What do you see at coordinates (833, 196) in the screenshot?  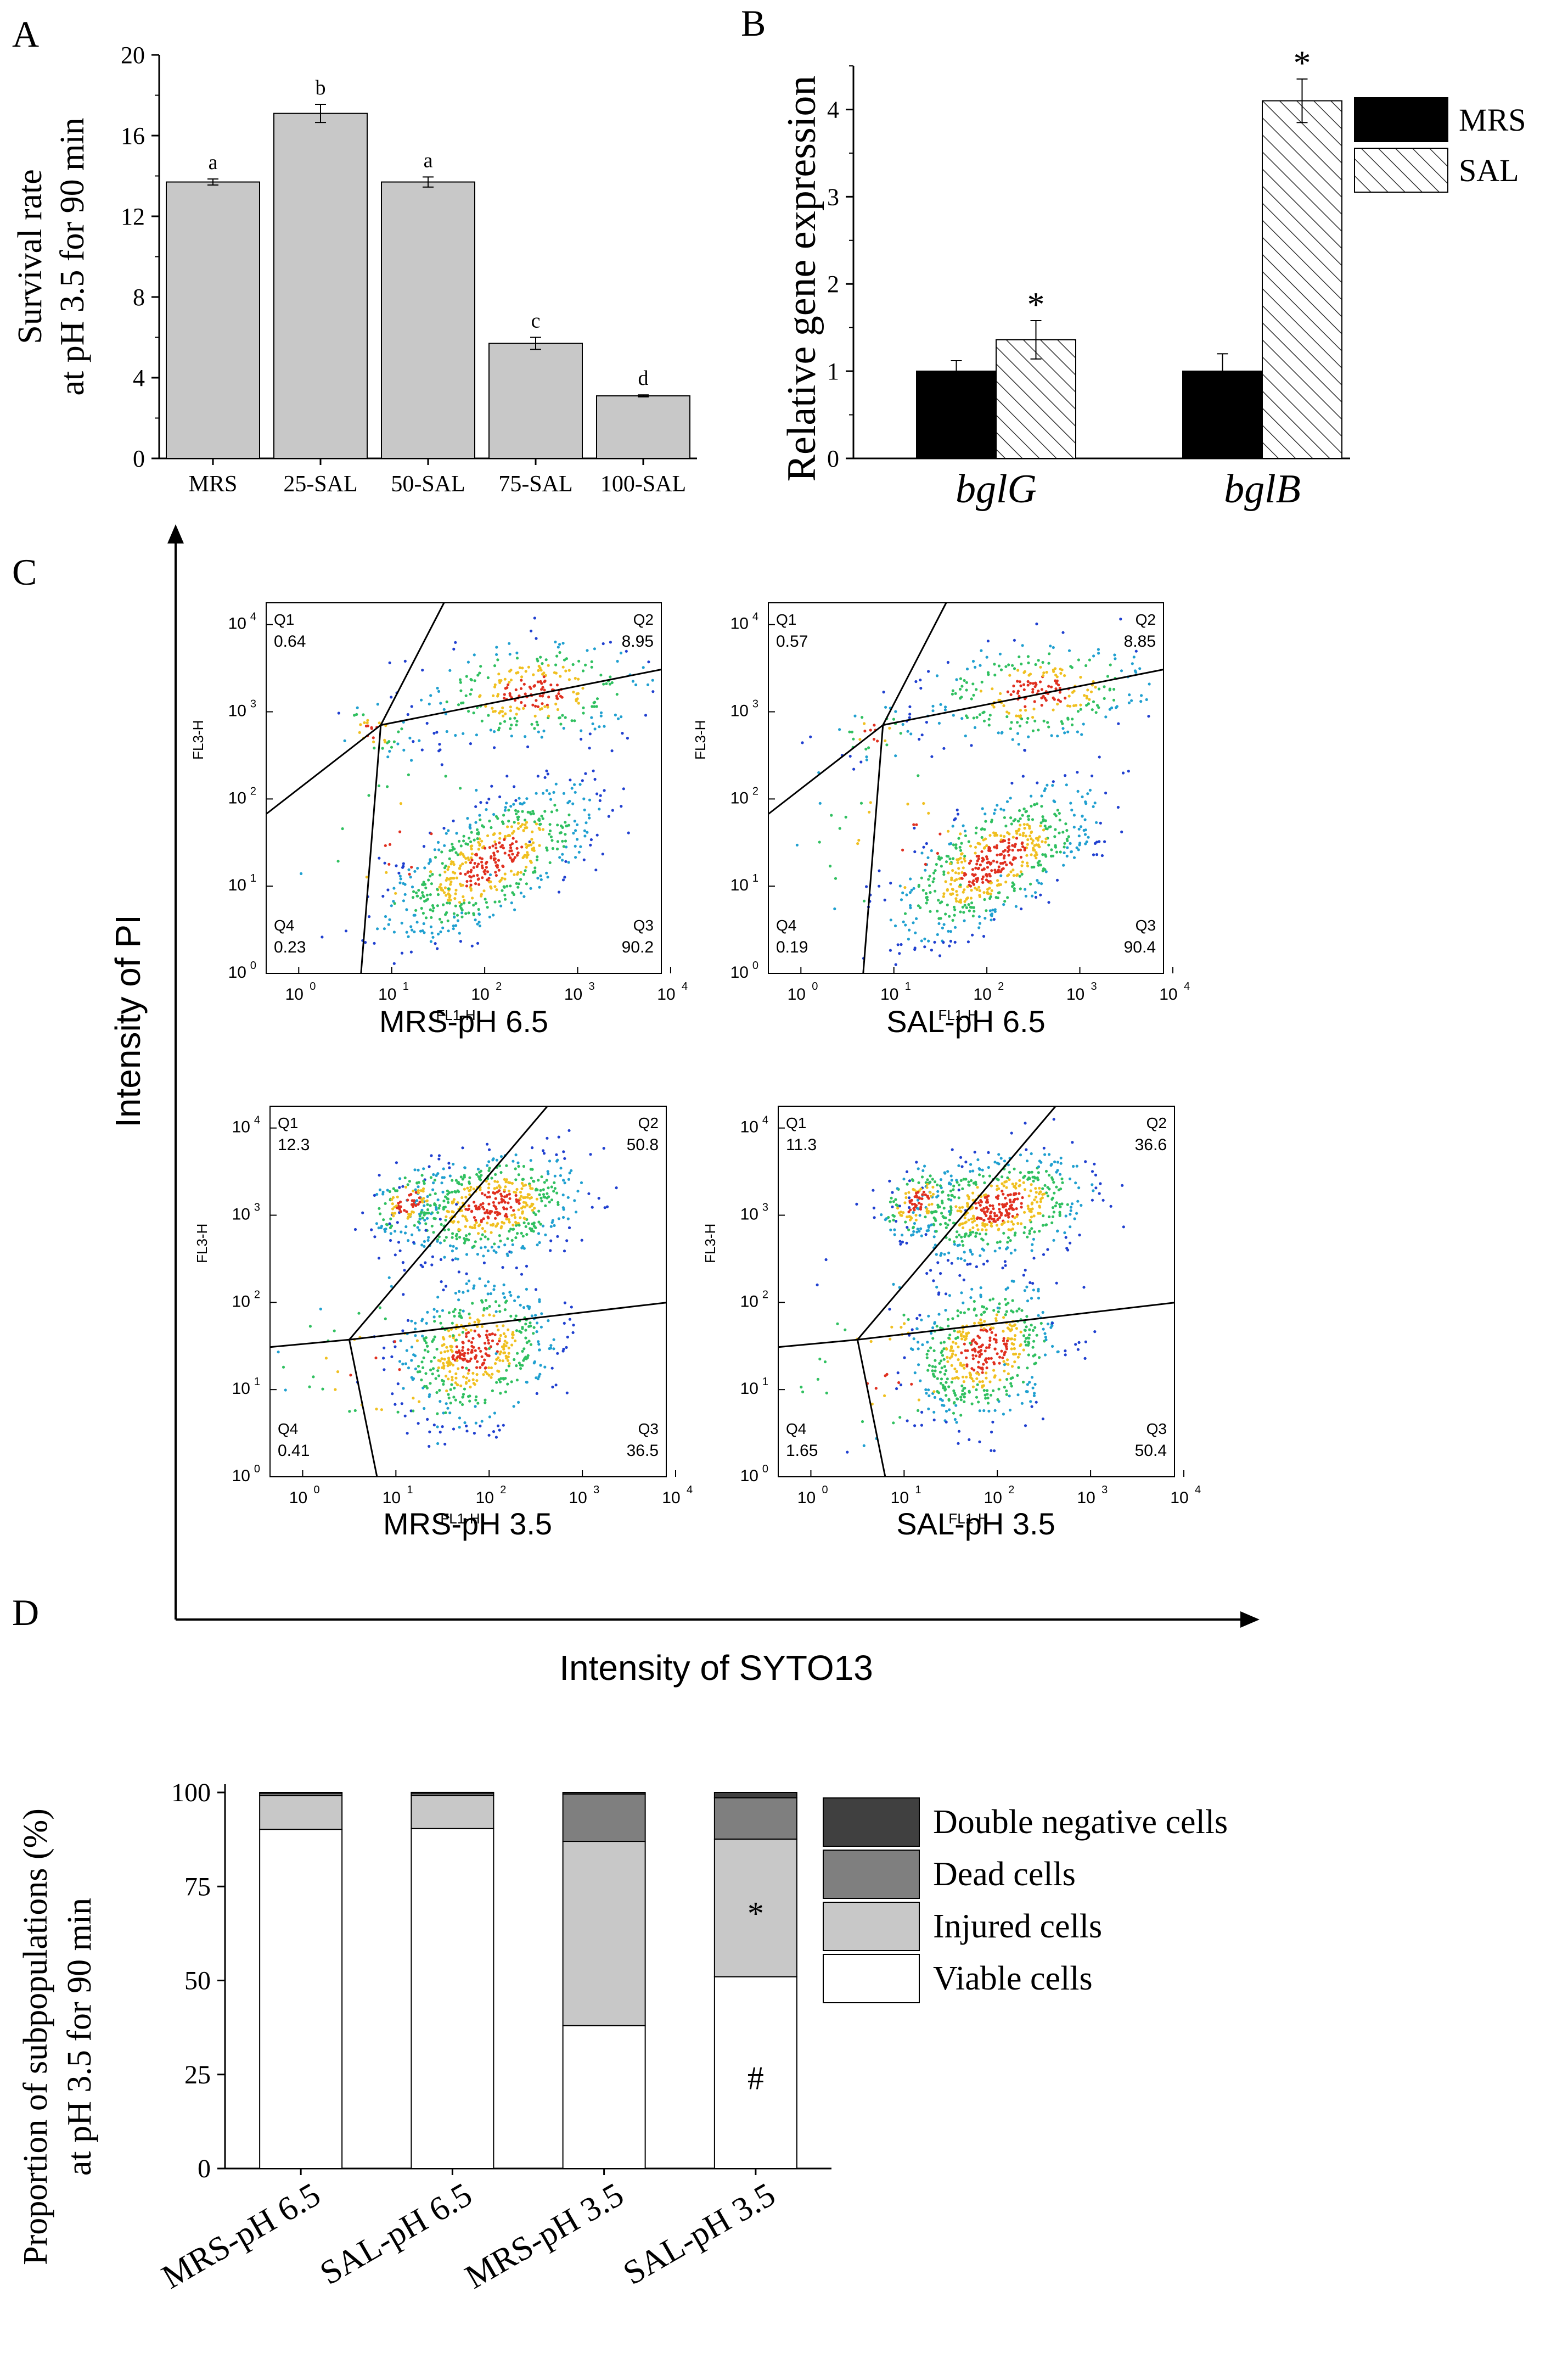 I see `b-y-tick-label: 3` at bounding box center [833, 196].